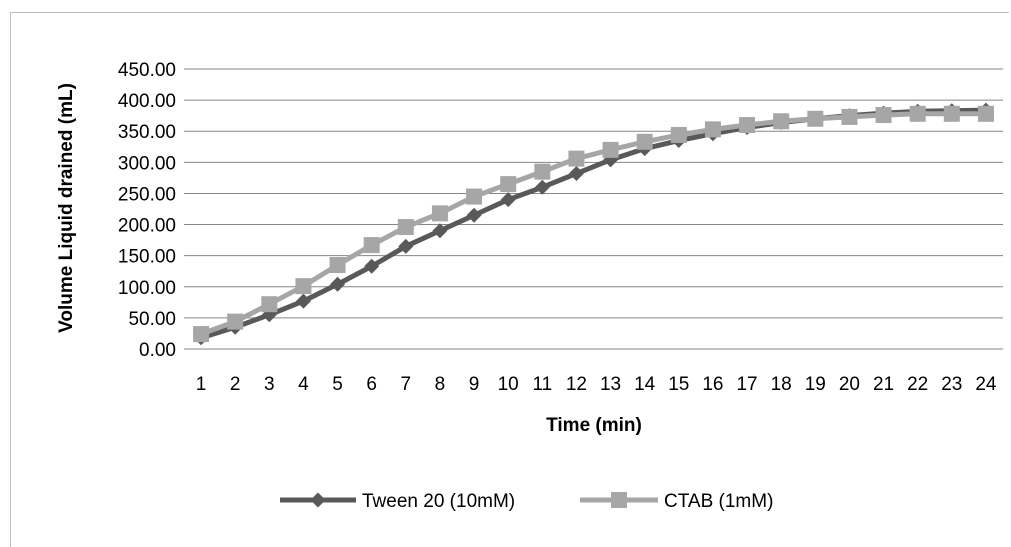 The image size is (1011, 547). Describe the element at coordinates (474, 384) in the screenshot. I see `x-tick-label: 9` at that location.